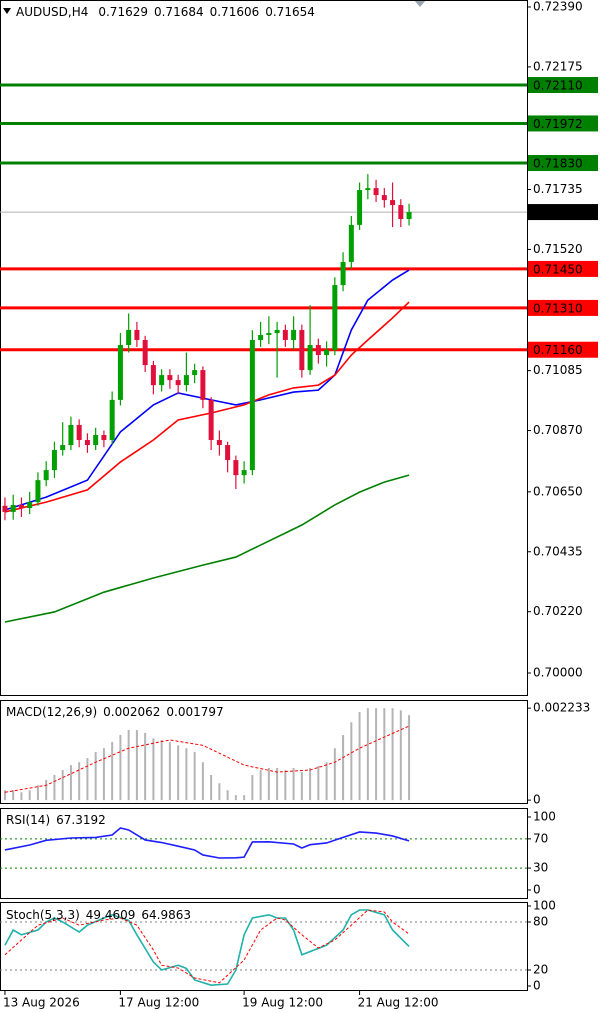 Image resolution: width=600 pixels, height=1013 pixels. I want to click on level-label: 0.71830, so click(558, 164).